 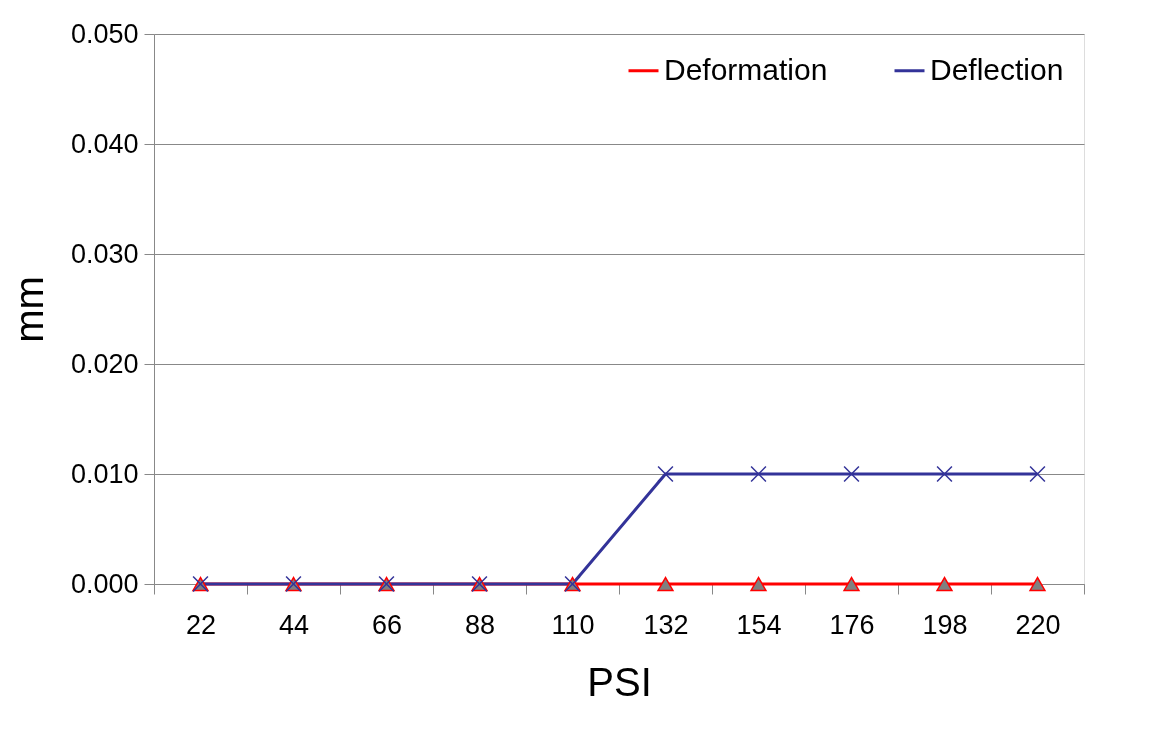 What do you see at coordinates (1038, 624) in the screenshot?
I see `x-tick-label: 220` at bounding box center [1038, 624].